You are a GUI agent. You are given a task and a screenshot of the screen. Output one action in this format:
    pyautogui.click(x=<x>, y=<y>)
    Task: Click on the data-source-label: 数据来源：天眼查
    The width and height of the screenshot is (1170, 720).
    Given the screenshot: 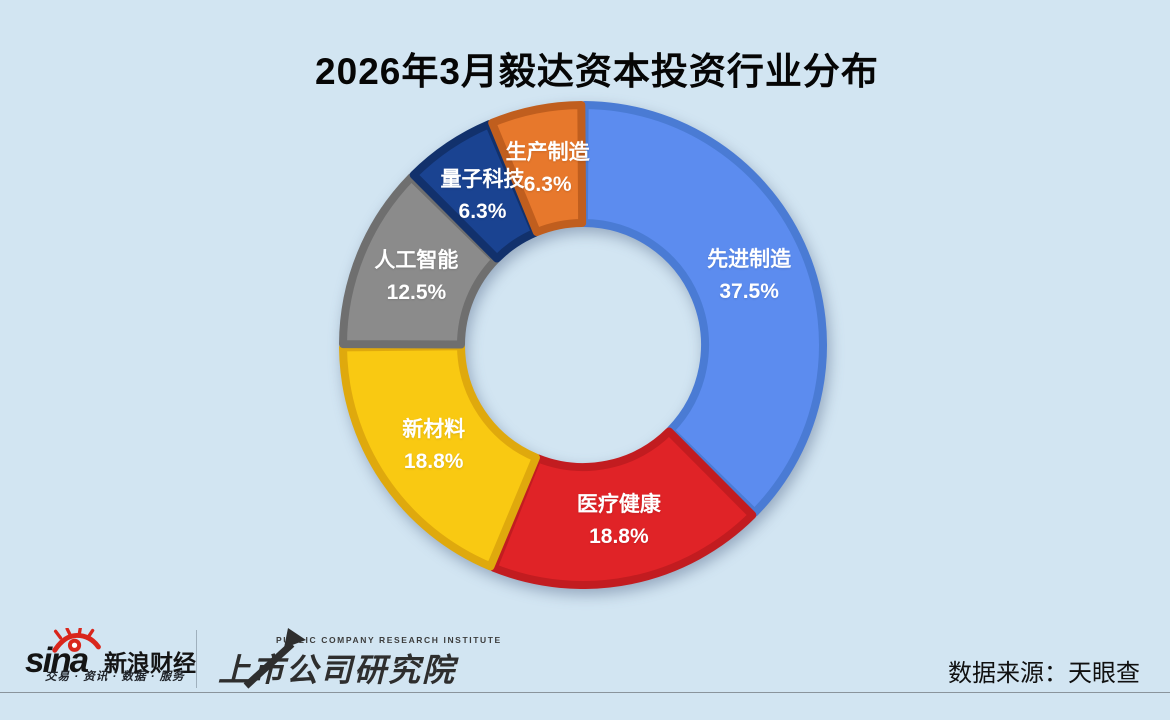 What is the action you would take?
    pyautogui.click(x=1044, y=673)
    